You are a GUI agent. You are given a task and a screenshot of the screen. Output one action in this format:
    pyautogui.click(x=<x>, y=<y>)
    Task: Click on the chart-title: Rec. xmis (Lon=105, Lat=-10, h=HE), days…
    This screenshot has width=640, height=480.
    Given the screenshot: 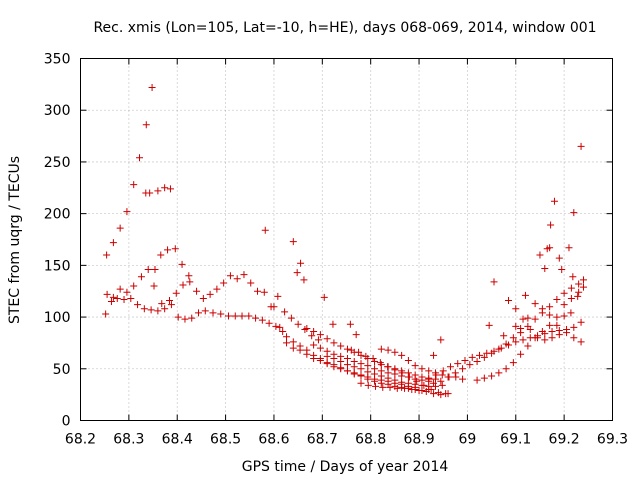 What is the action you would take?
    pyautogui.click(x=344, y=28)
    